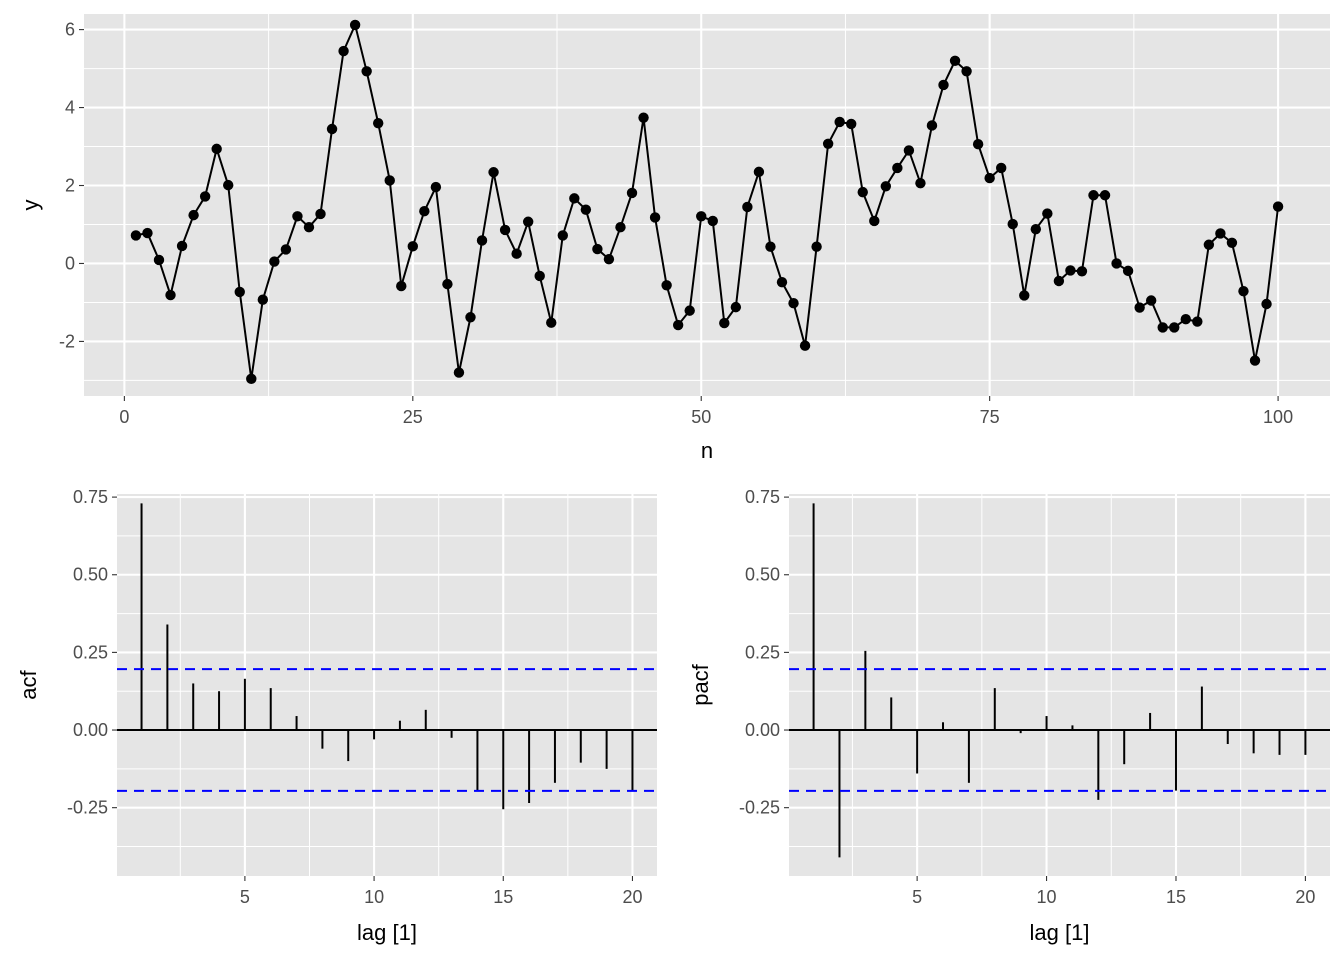 The height and width of the screenshot is (960, 1344). Describe the element at coordinates (759, 808) in the screenshot. I see `pacf-y-tick-label: -0.25` at that location.